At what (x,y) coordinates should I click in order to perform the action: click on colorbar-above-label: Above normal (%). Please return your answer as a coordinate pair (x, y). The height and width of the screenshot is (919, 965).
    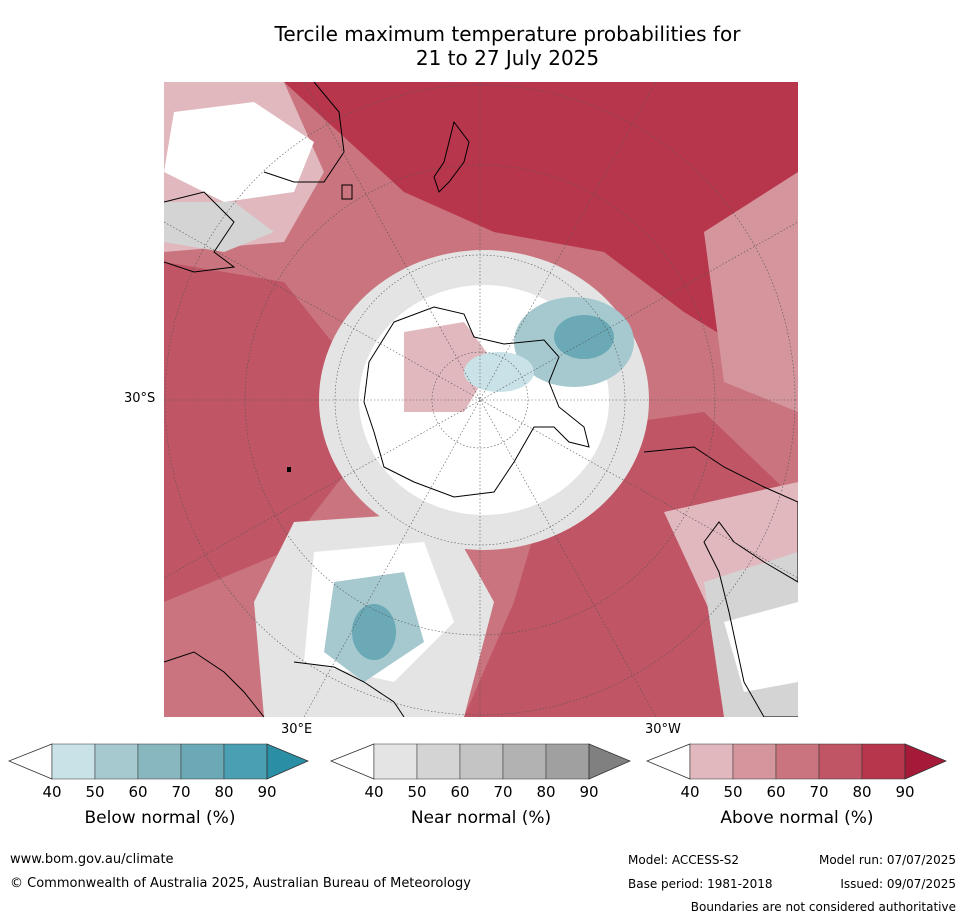
    Looking at the image, I should click on (797, 818).